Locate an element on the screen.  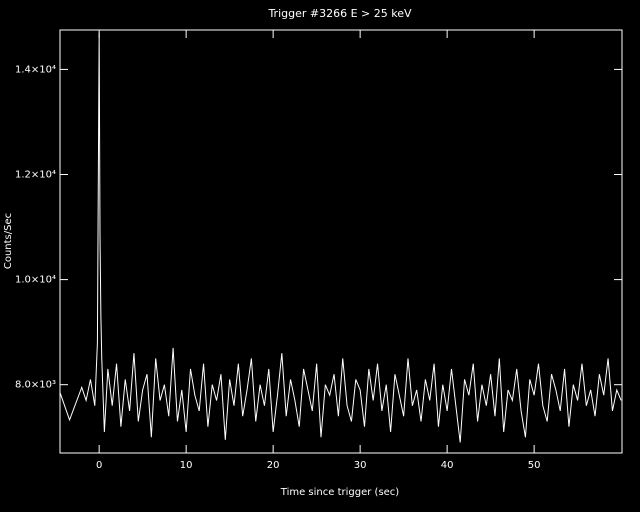
x-axis-label: Time since trigger (sec) is located at coordinates (340, 492).